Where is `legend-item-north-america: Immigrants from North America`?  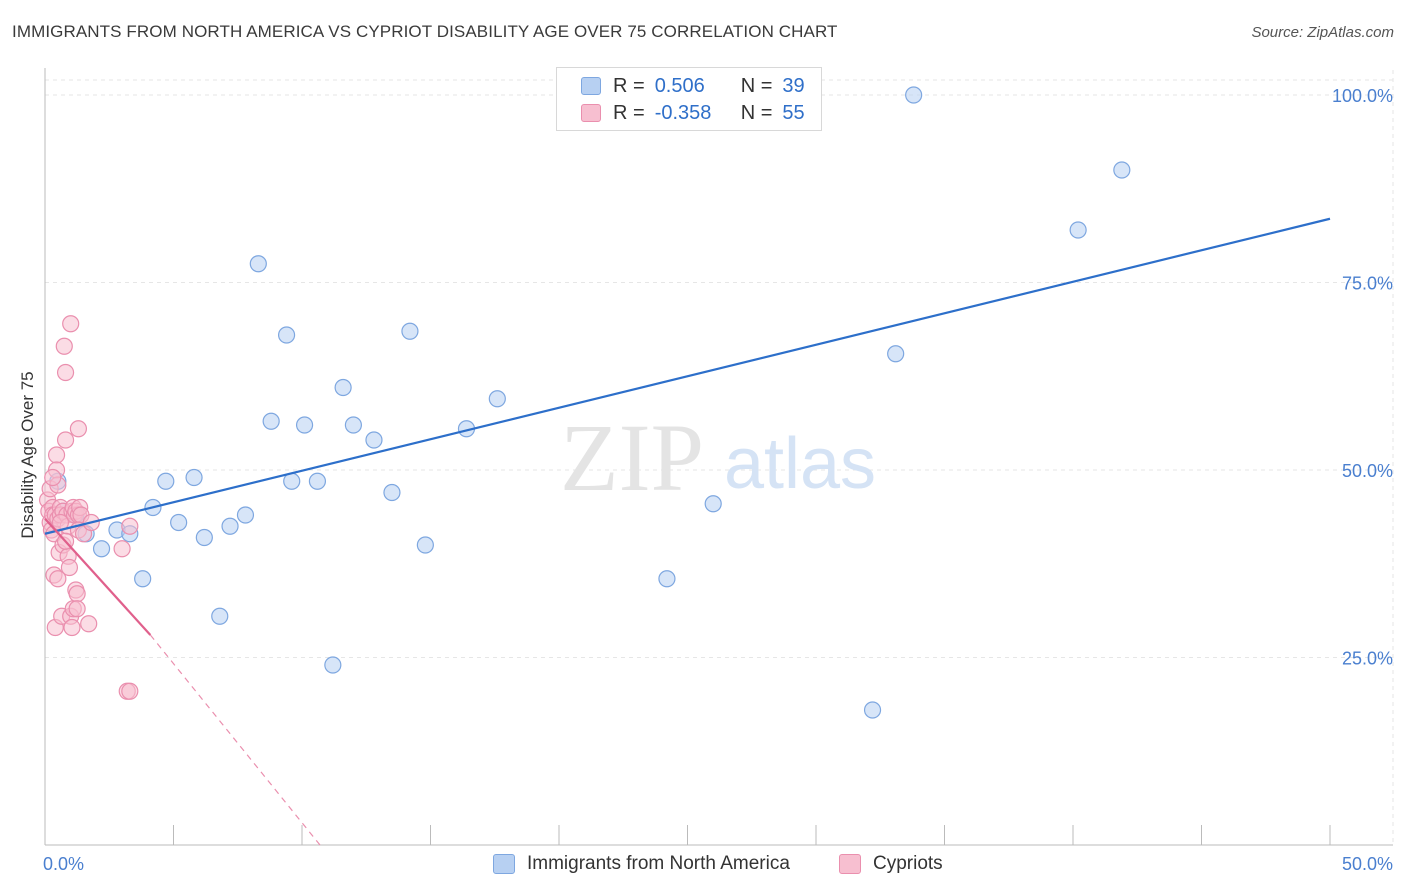
legend-item-north-america: Immigrants from North America is located at coordinates (641, 864).